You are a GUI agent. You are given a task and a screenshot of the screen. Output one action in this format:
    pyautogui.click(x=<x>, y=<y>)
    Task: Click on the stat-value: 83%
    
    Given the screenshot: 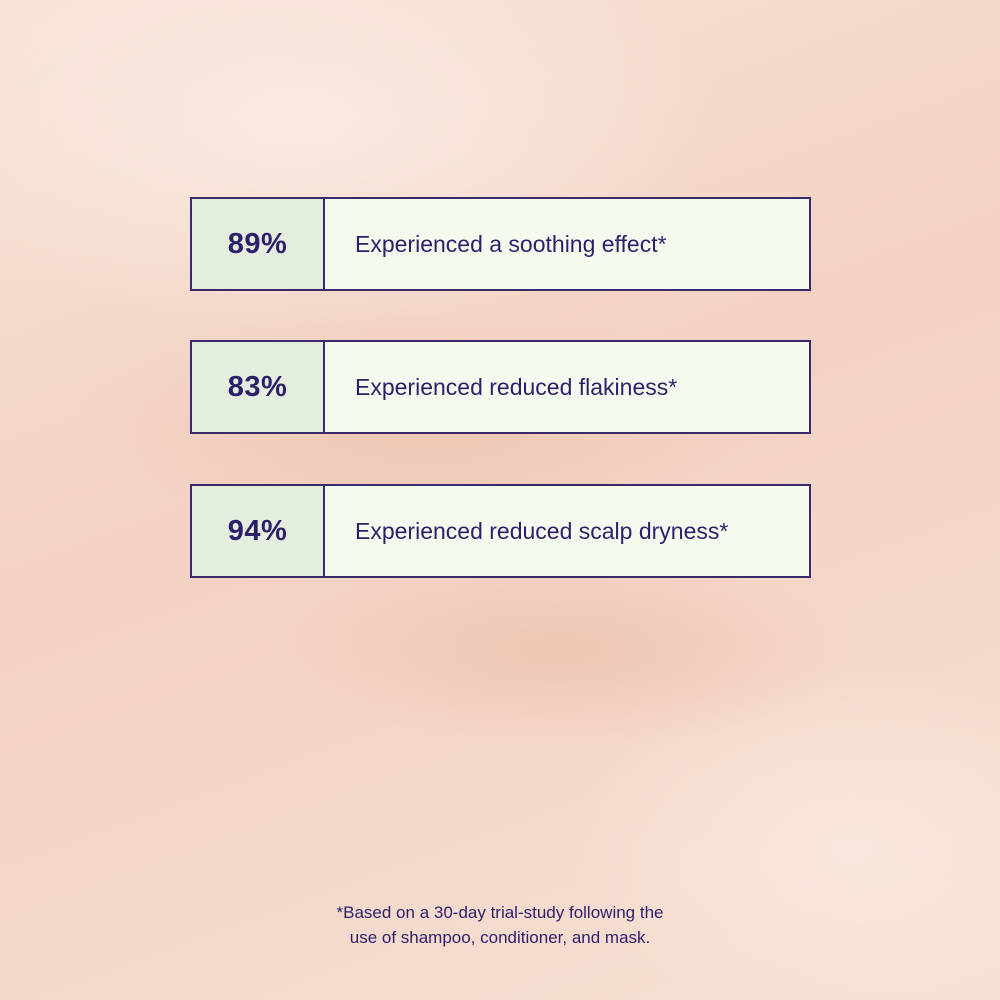 What is the action you would take?
    pyautogui.click(x=258, y=387)
    